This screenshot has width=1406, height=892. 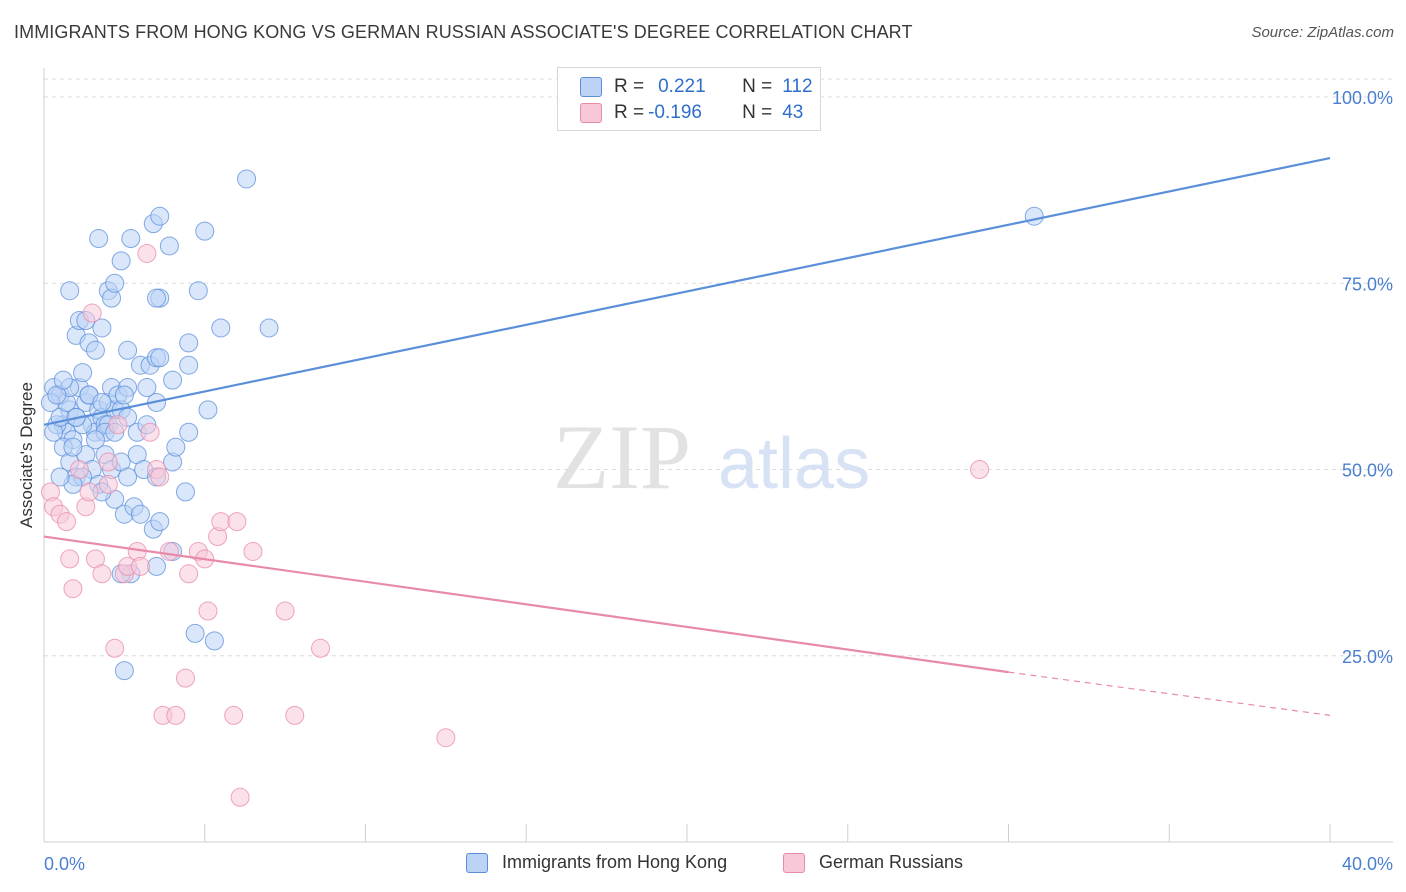 I want to click on bottom-legend-label: Immigrants from Hong Kong, so click(x=615, y=862).